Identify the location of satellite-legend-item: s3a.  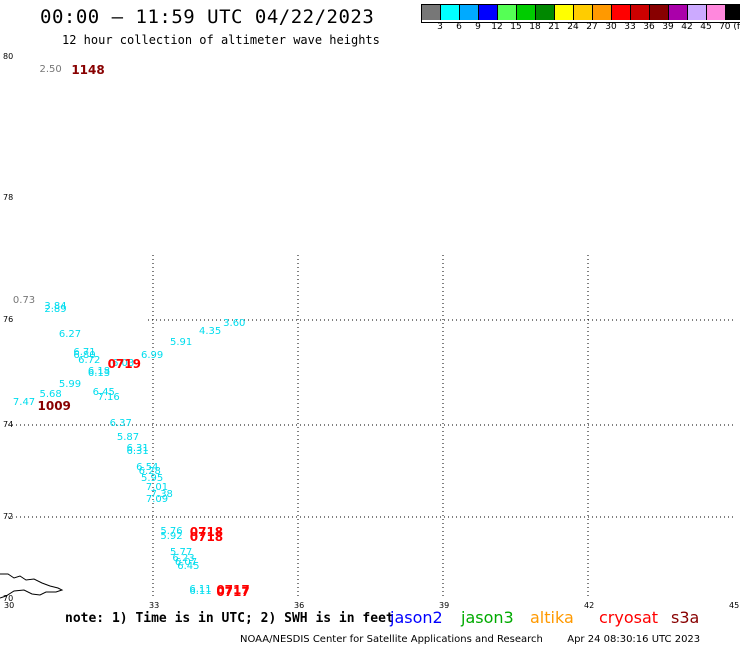
(685, 617).